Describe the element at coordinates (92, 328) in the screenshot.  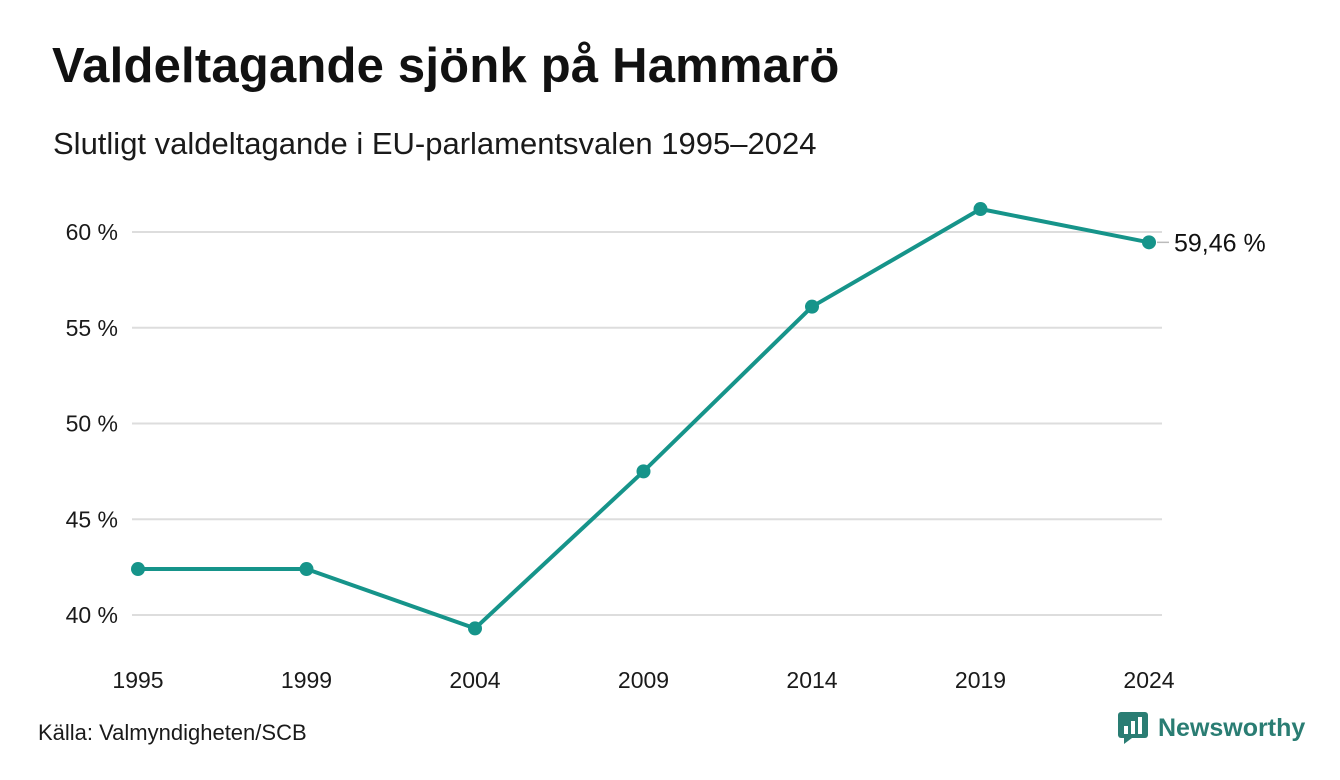
I see `y-tick-label: 55 %` at that location.